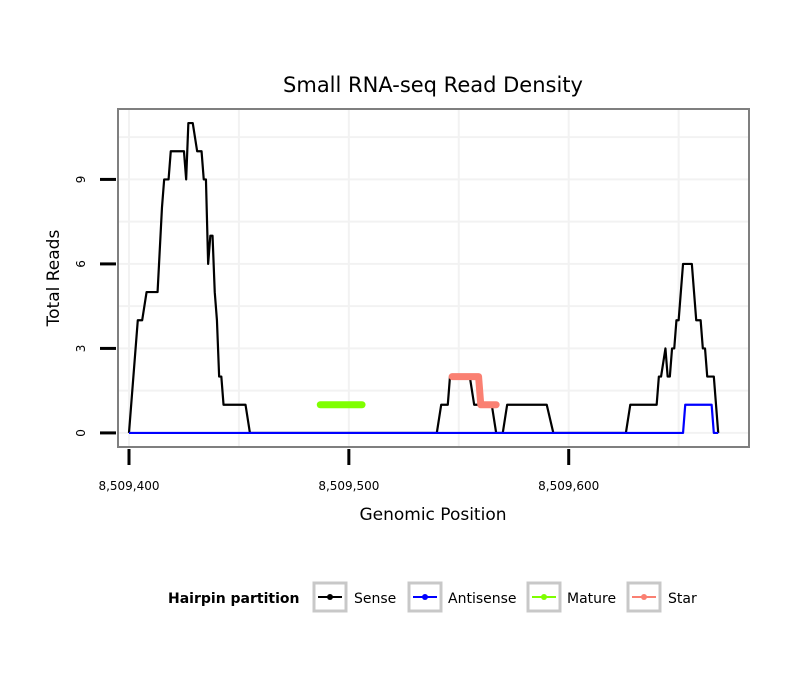 The width and height of the screenshot is (810, 690). I want to click on legend-item-sense: Sense, so click(354, 597).